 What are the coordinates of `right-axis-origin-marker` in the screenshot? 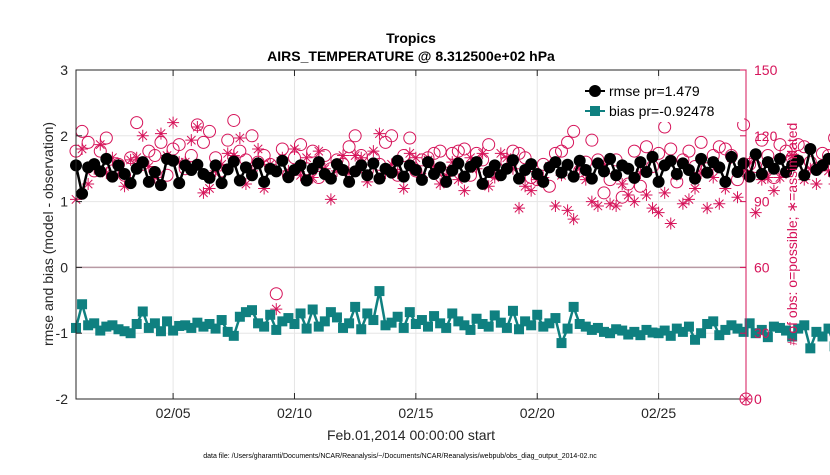 It's located at (746, 399).